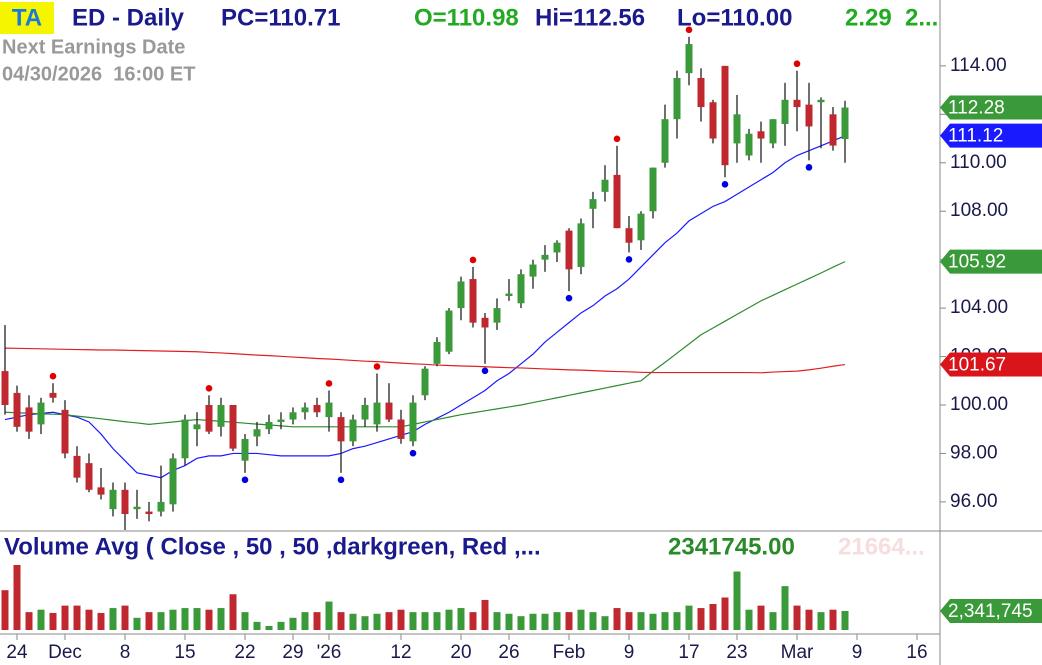  I want to click on value-box-label: 101.67, so click(977, 365).